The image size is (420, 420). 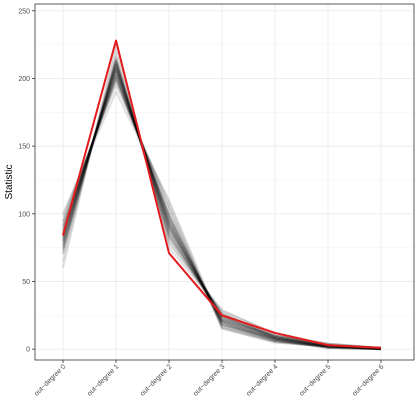 I want to click on x-tick-label: out−degree 6, so click(x=368, y=380).